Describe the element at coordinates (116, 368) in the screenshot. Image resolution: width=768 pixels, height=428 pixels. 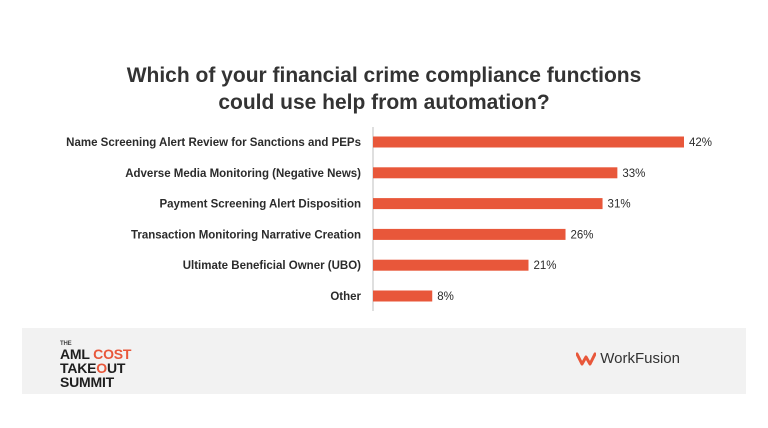
I see `logo-ut: UT` at that location.